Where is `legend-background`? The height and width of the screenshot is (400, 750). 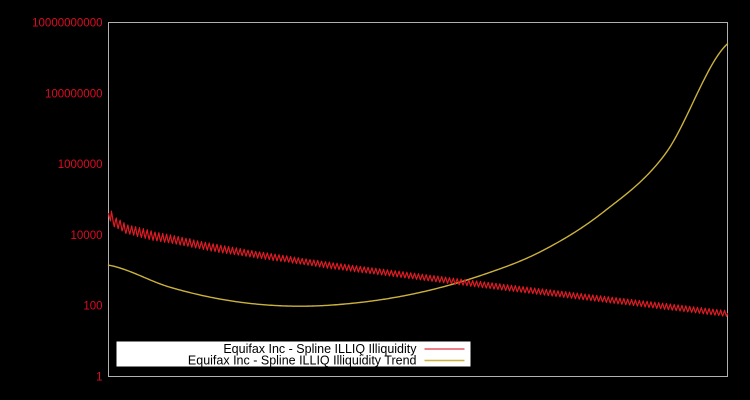 legend-background is located at coordinates (293, 354).